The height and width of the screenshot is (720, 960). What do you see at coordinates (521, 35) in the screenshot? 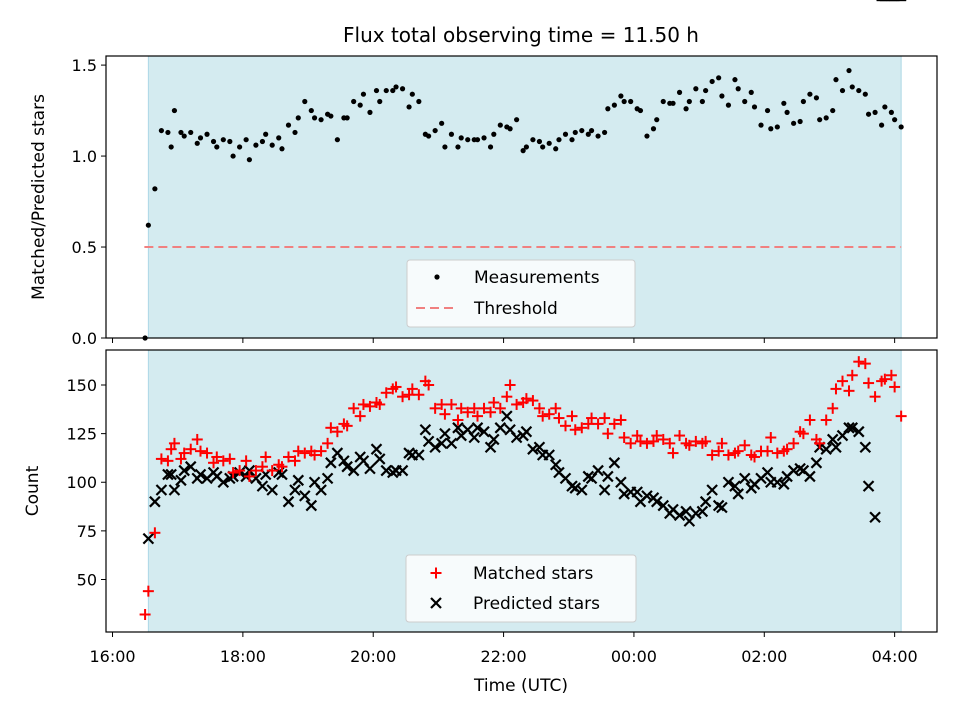
I see `chart-title: Flux total observing time = 11.50 h` at bounding box center [521, 35].